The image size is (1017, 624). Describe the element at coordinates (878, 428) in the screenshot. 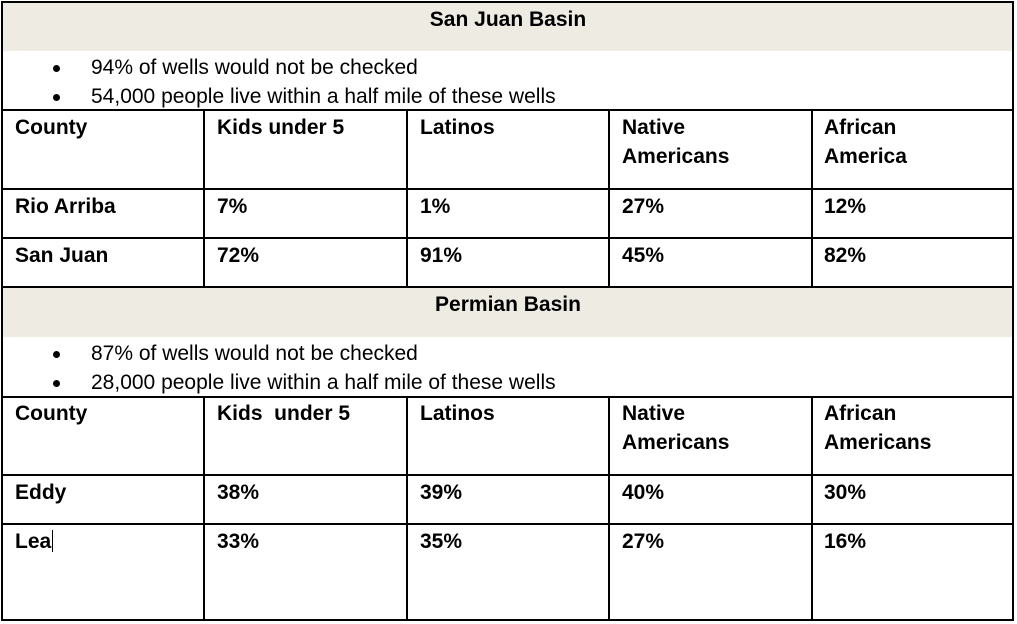

I see `column-header: African Americans` at that location.